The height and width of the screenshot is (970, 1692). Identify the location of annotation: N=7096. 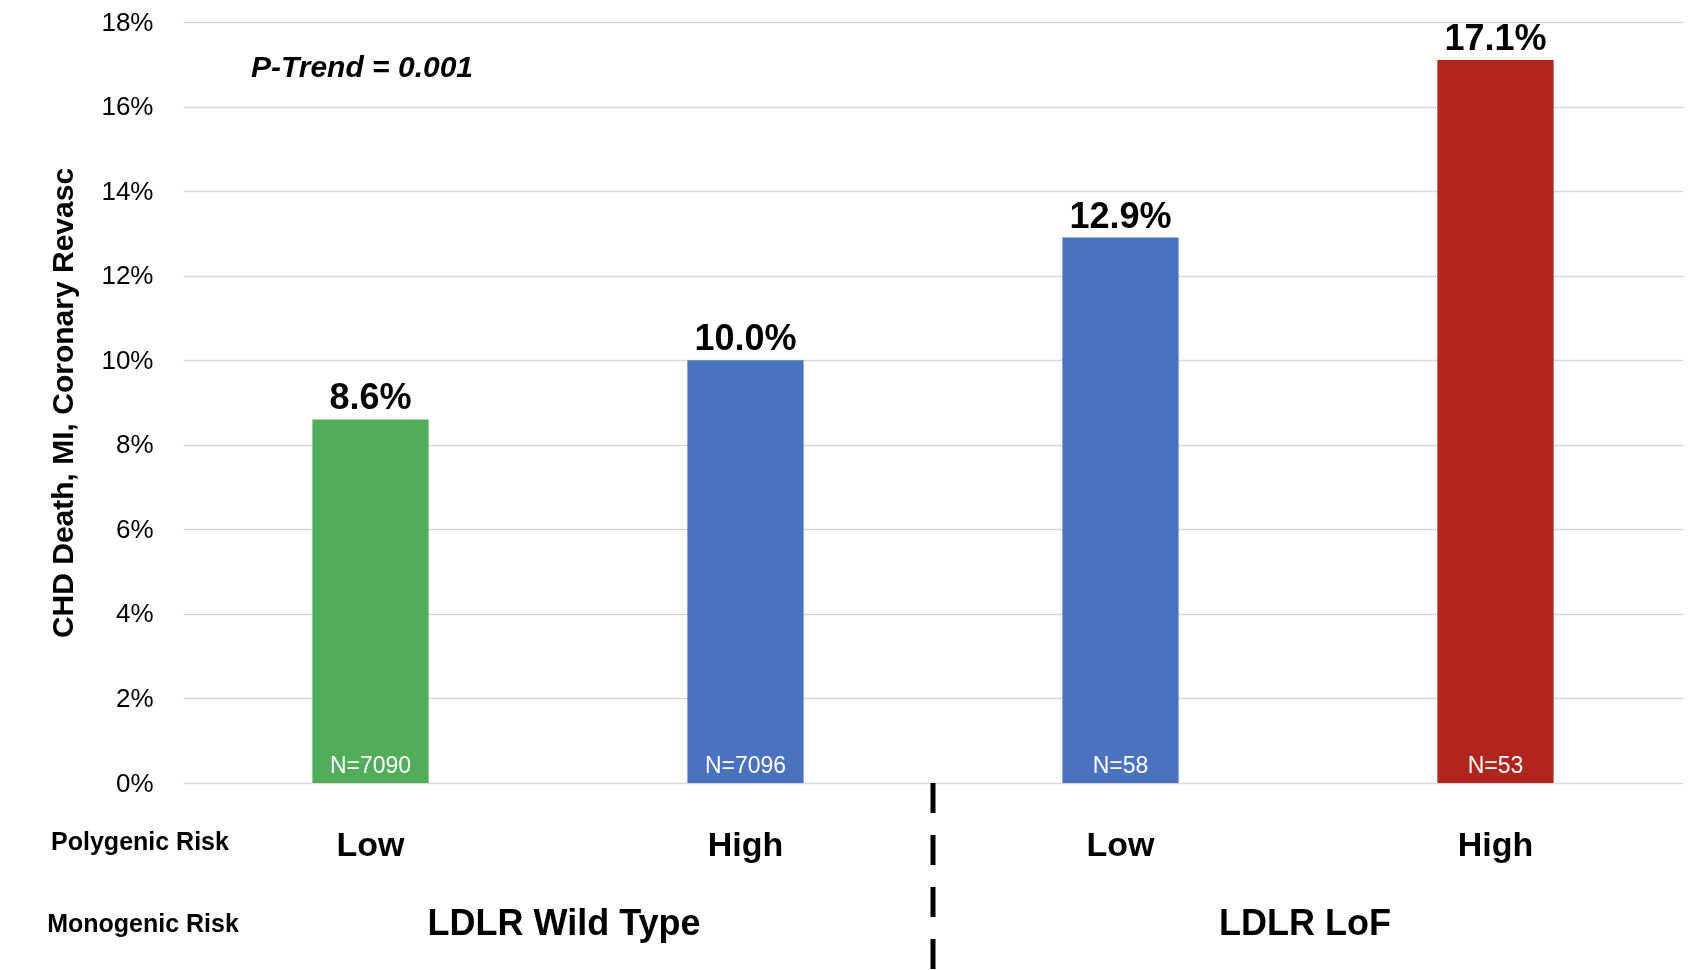
(745, 765).